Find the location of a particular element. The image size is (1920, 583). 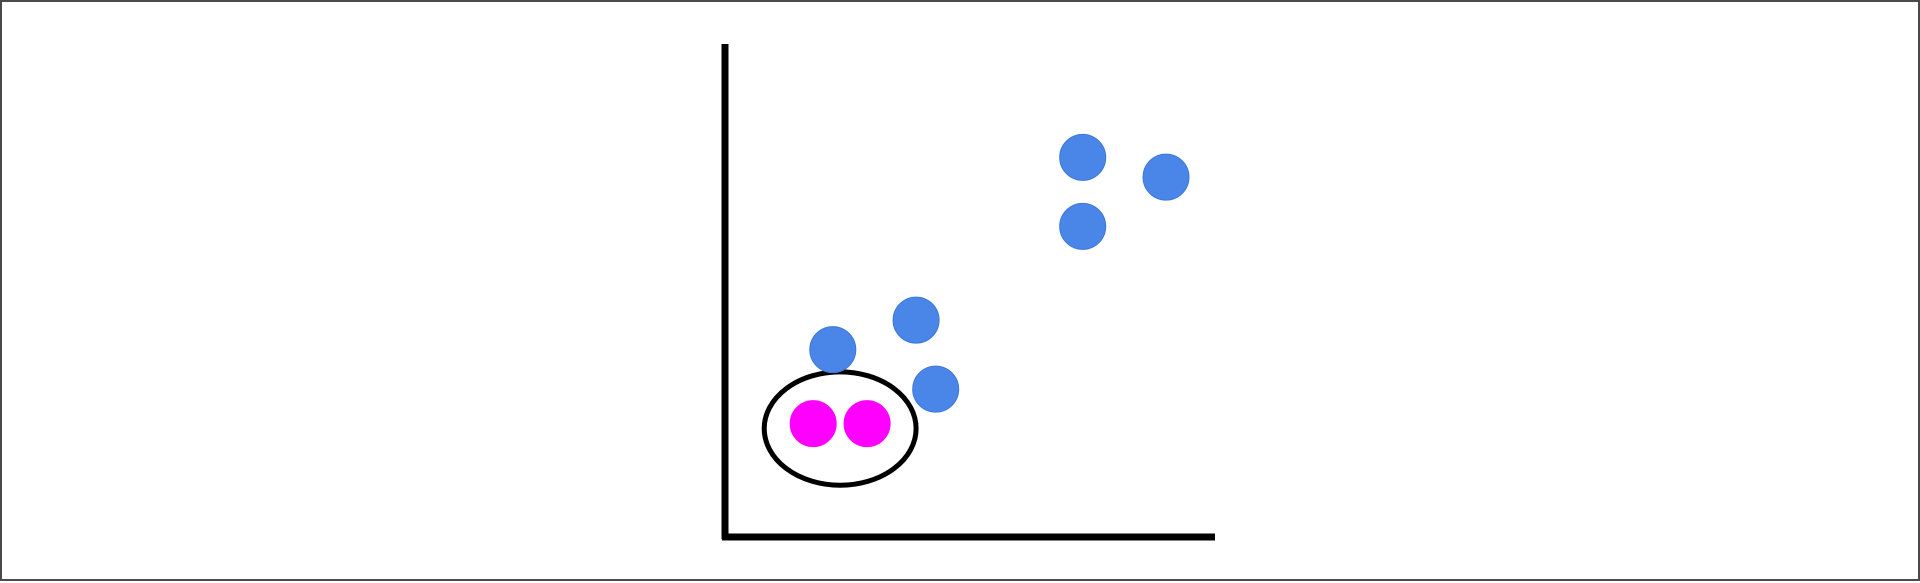

highlight-ellipse is located at coordinates (840, 428).